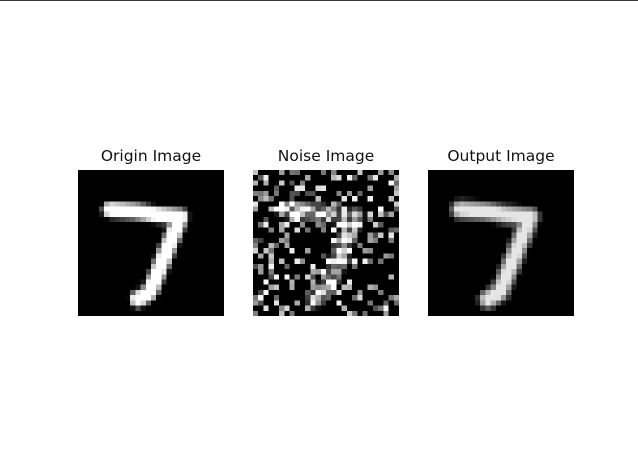 The height and width of the screenshot is (474, 638). I want to click on noise-image-title: Noise Image, so click(326, 156).